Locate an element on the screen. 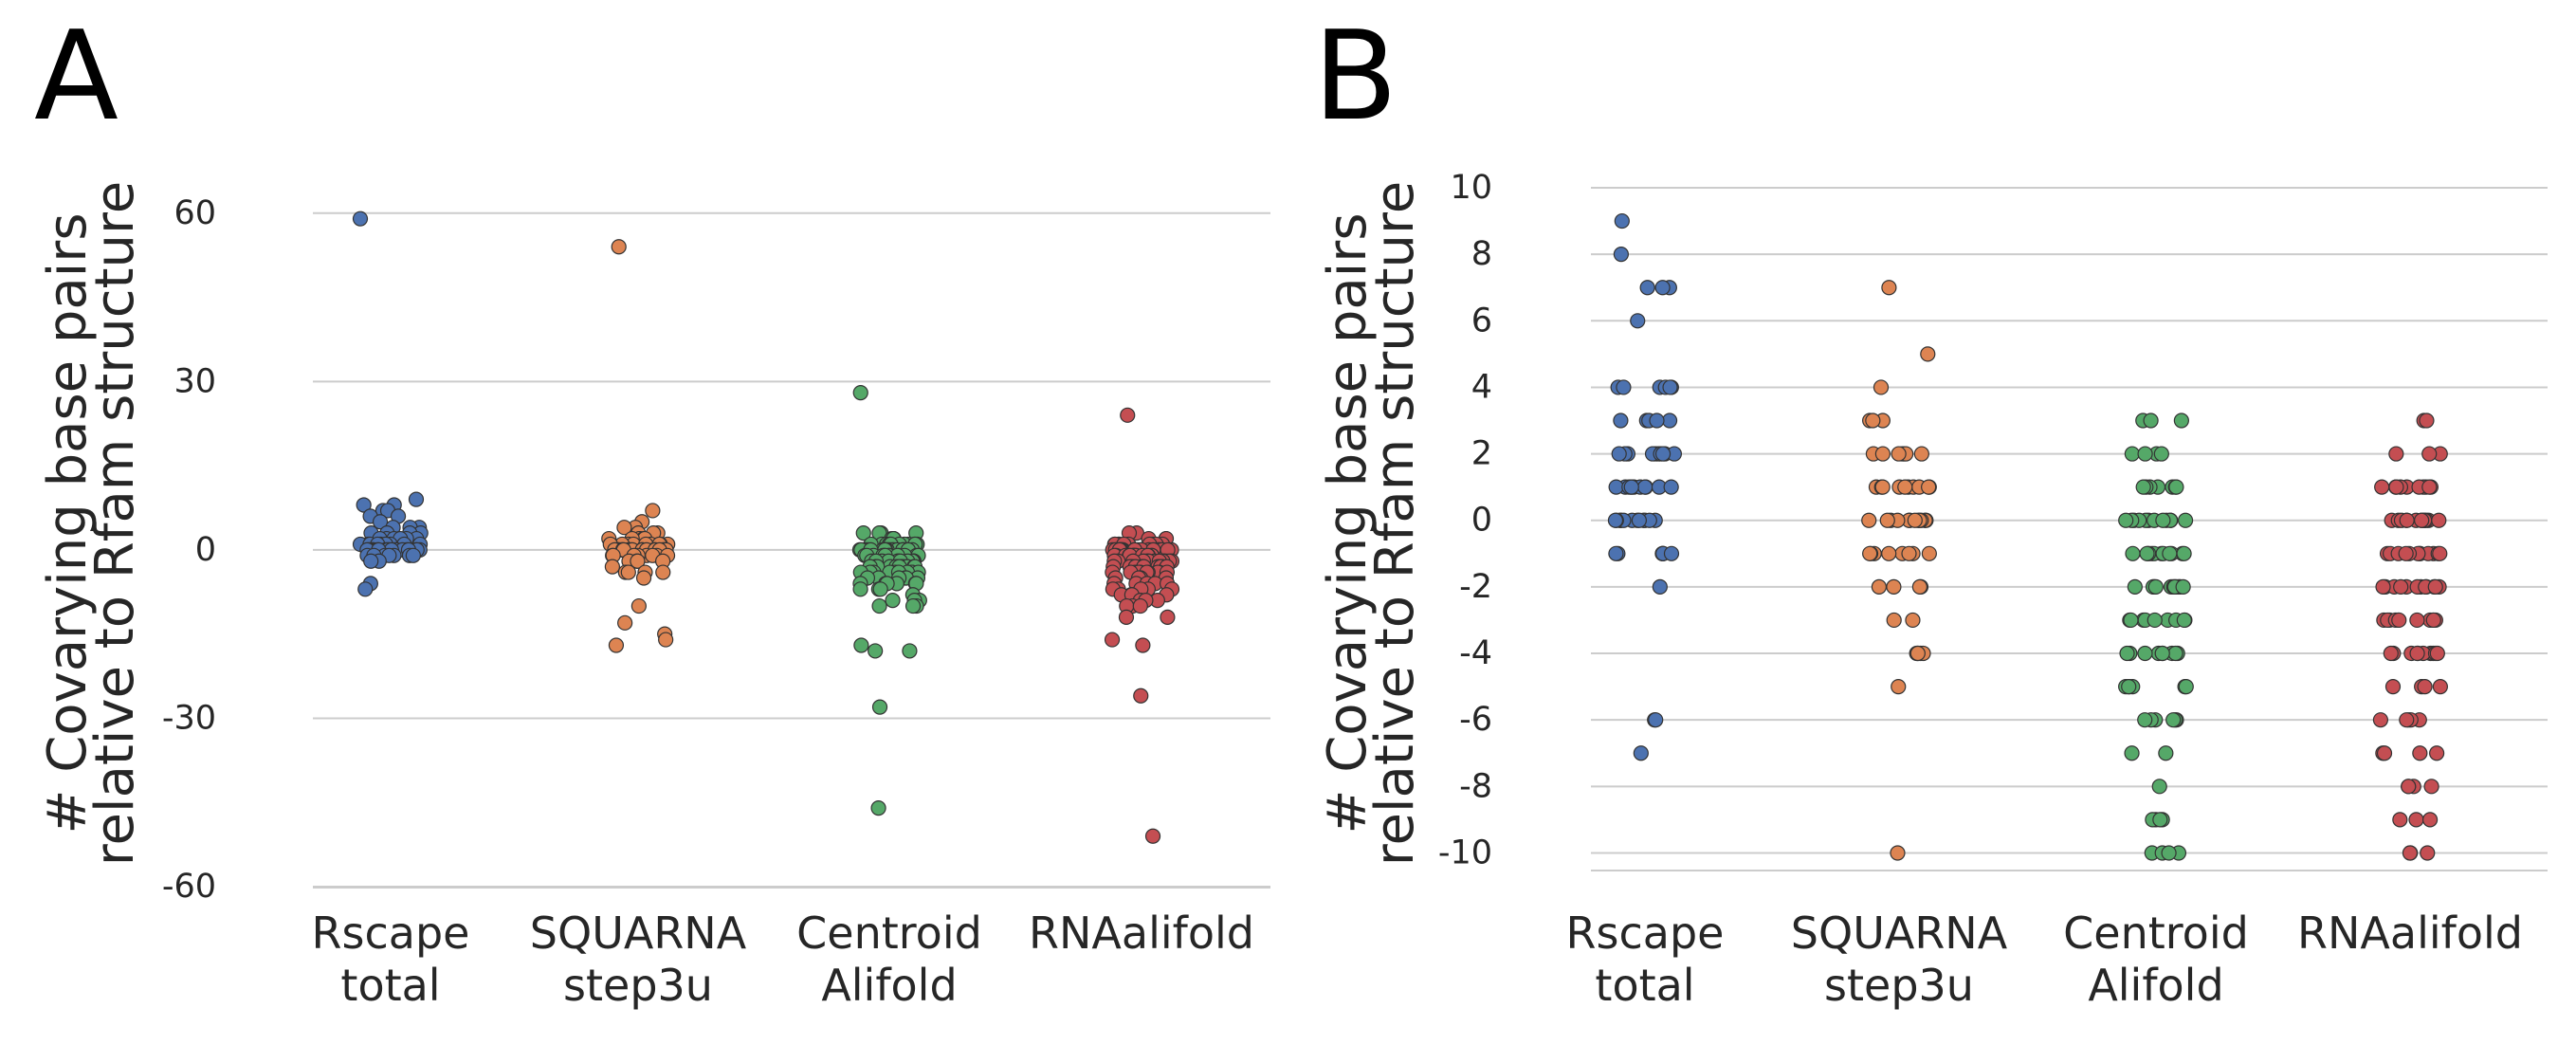 This screenshot has height=1045, width=2576. panel-letter-a: A is located at coordinates (76, 76).